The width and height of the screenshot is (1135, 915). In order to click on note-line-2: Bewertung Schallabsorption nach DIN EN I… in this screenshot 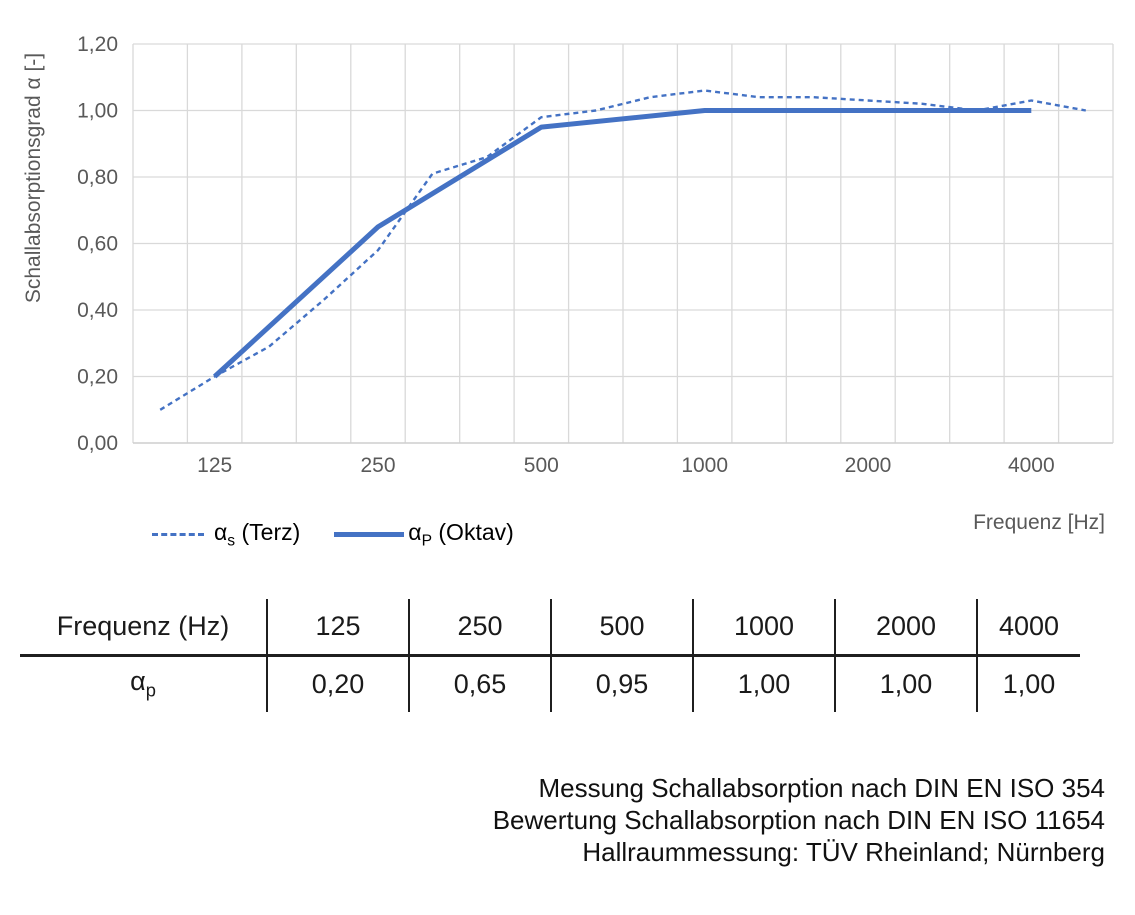, I will do `click(798, 819)`.